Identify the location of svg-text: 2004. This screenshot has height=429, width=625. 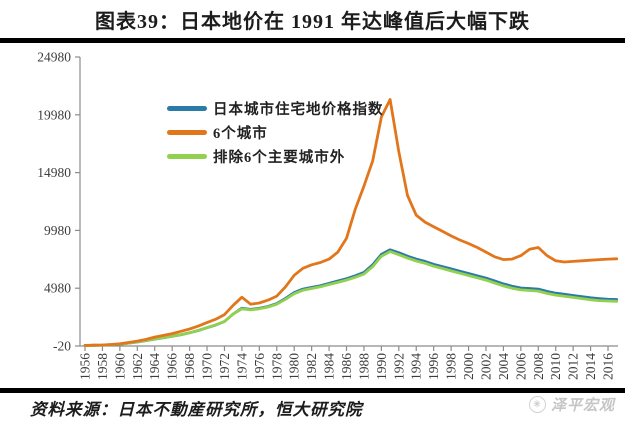
(503, 366).